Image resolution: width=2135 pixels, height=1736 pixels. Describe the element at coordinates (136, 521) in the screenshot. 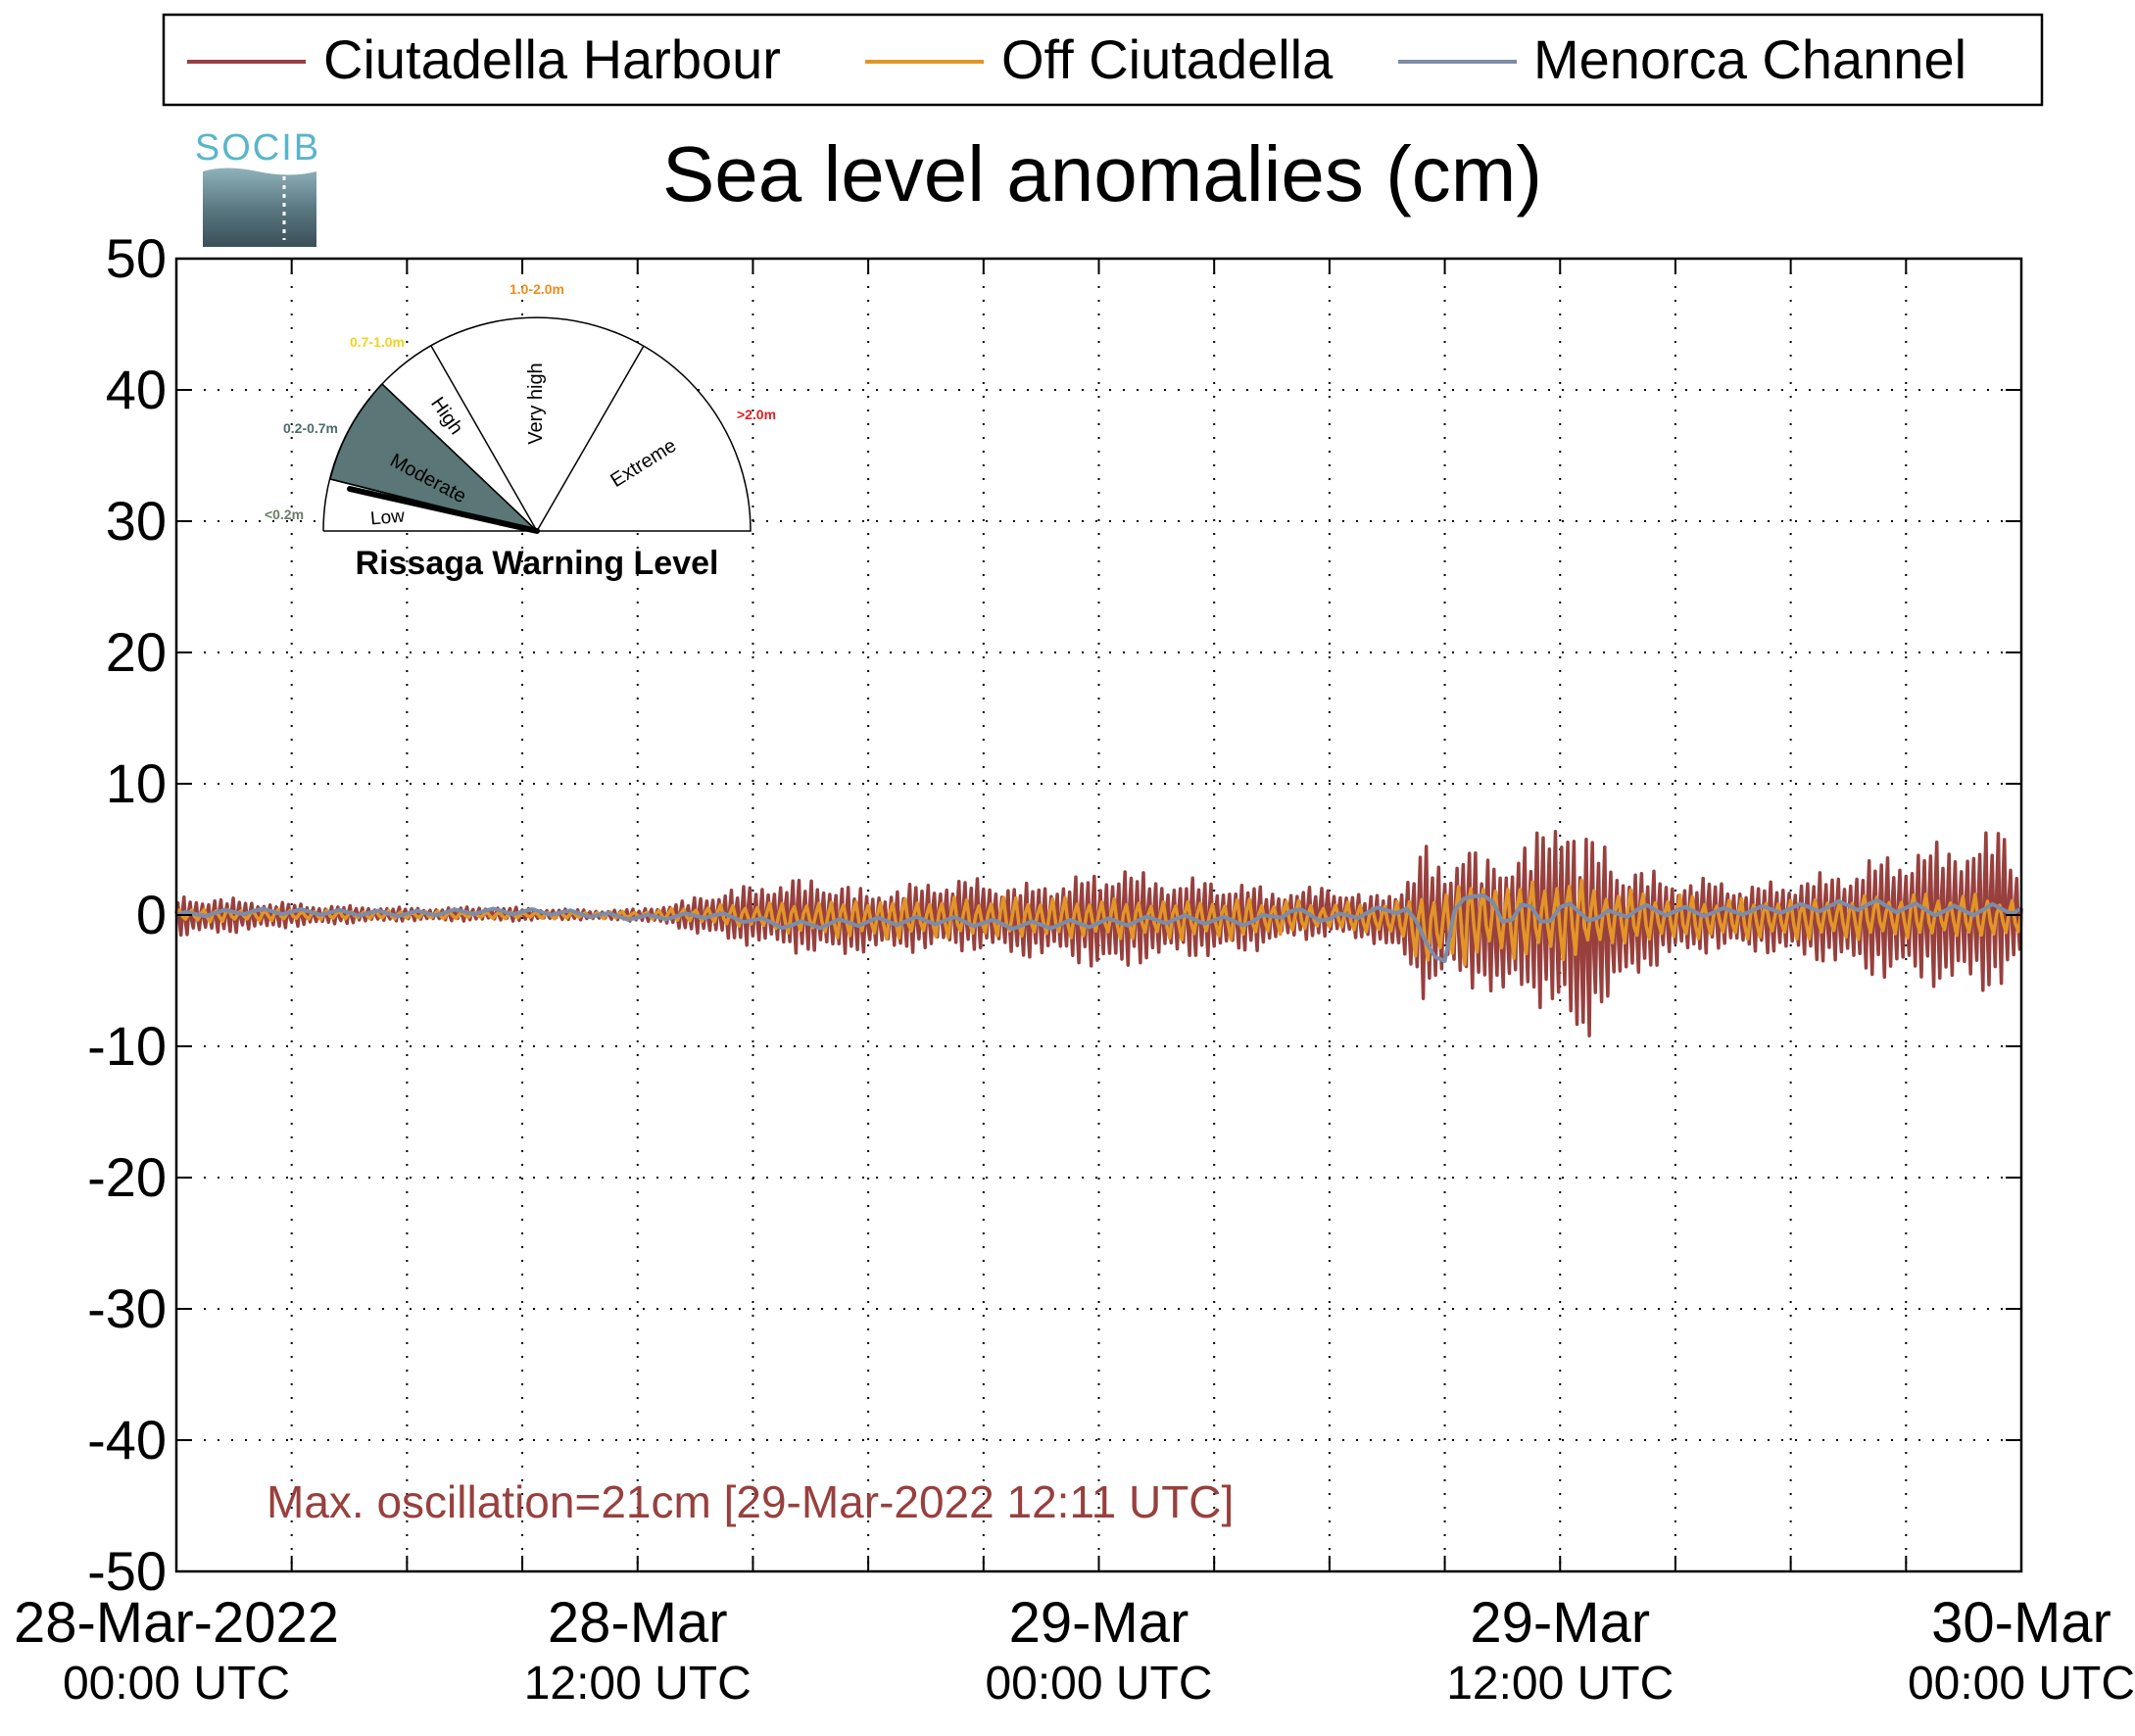

I see `y-tick-label: 30` at that location.